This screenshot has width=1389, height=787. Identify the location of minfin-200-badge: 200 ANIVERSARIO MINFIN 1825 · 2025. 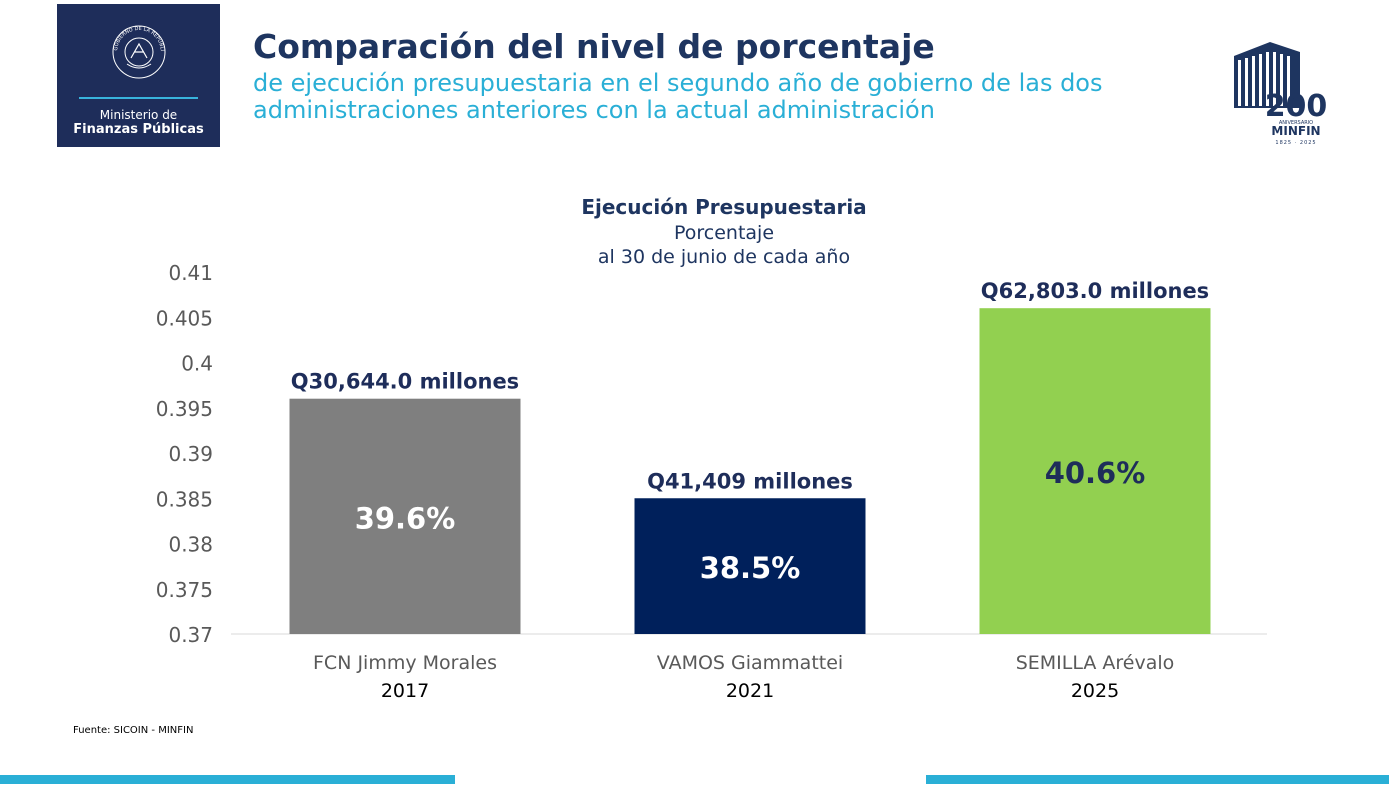
(1281, 94).